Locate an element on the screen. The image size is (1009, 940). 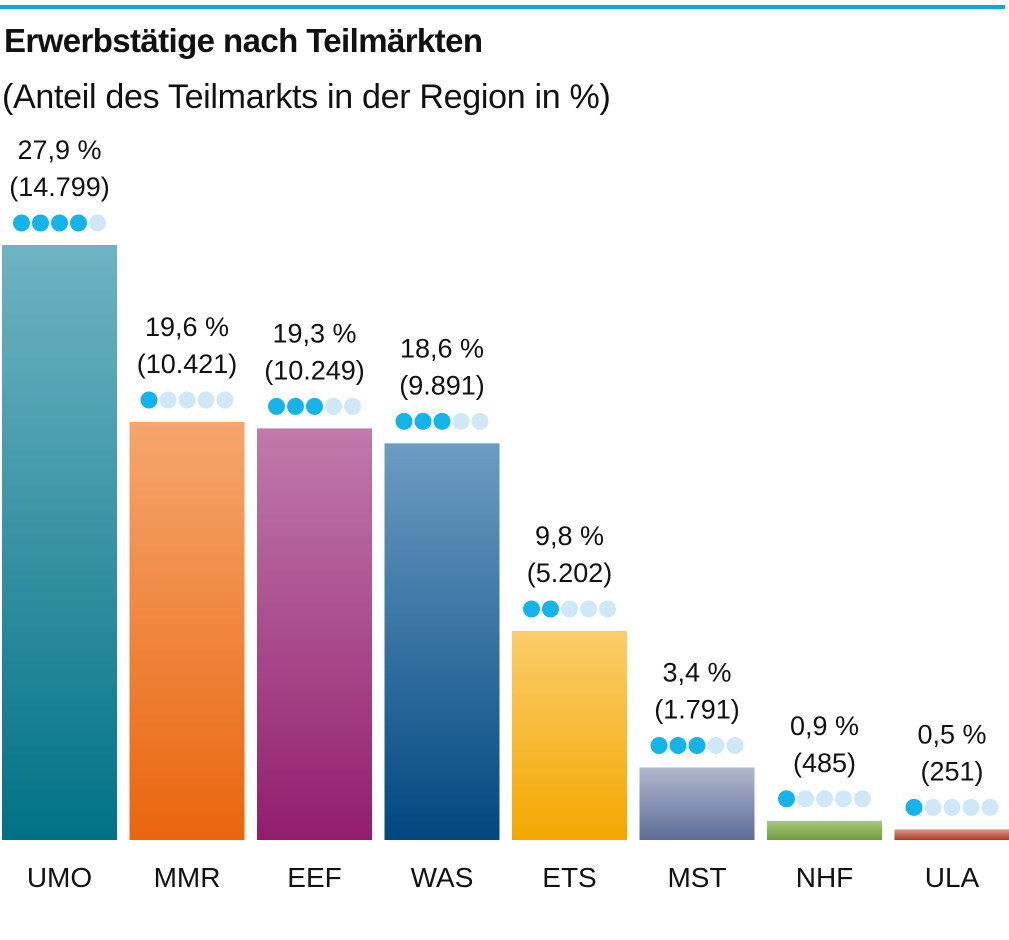
count-label: (14.799) is located at coordinates (59, 187).